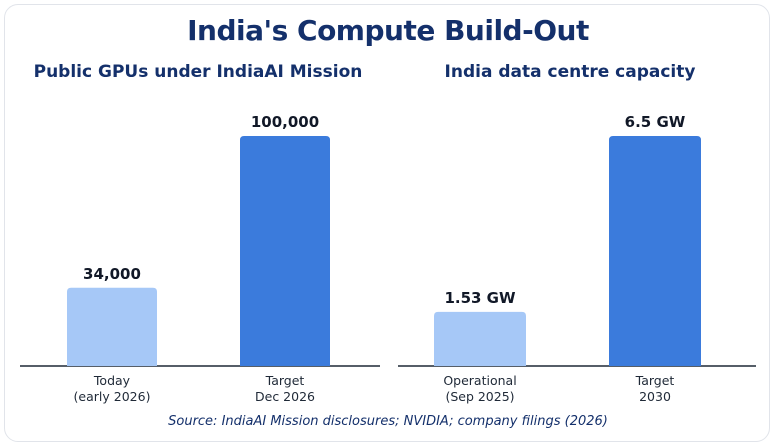 The height and width of the screenshot is (448, 776). I want to click on x-tick-label: 2030, so click(655, 396).